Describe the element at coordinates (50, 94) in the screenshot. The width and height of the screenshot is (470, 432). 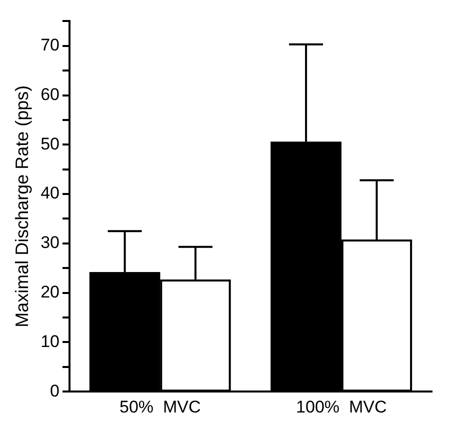
I see `y-tick-label: 60` at that location.